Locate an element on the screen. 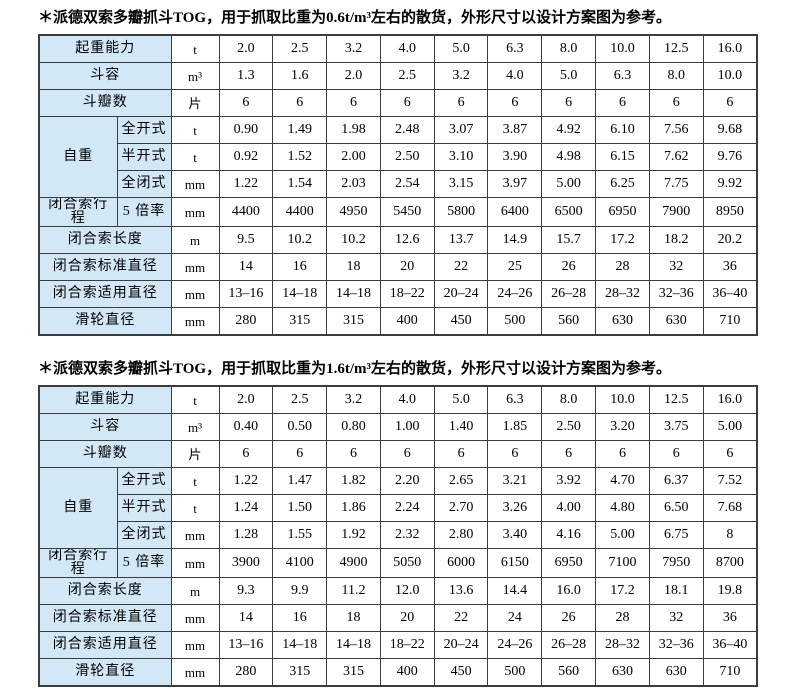 This screenshot has height=695, width=800. table-row: 起重能力 t 2.0 2.5 3.2 4.0 5.0 6.3 8.0 10.0 12.5 16.0 is located at coordinates (398, 48).